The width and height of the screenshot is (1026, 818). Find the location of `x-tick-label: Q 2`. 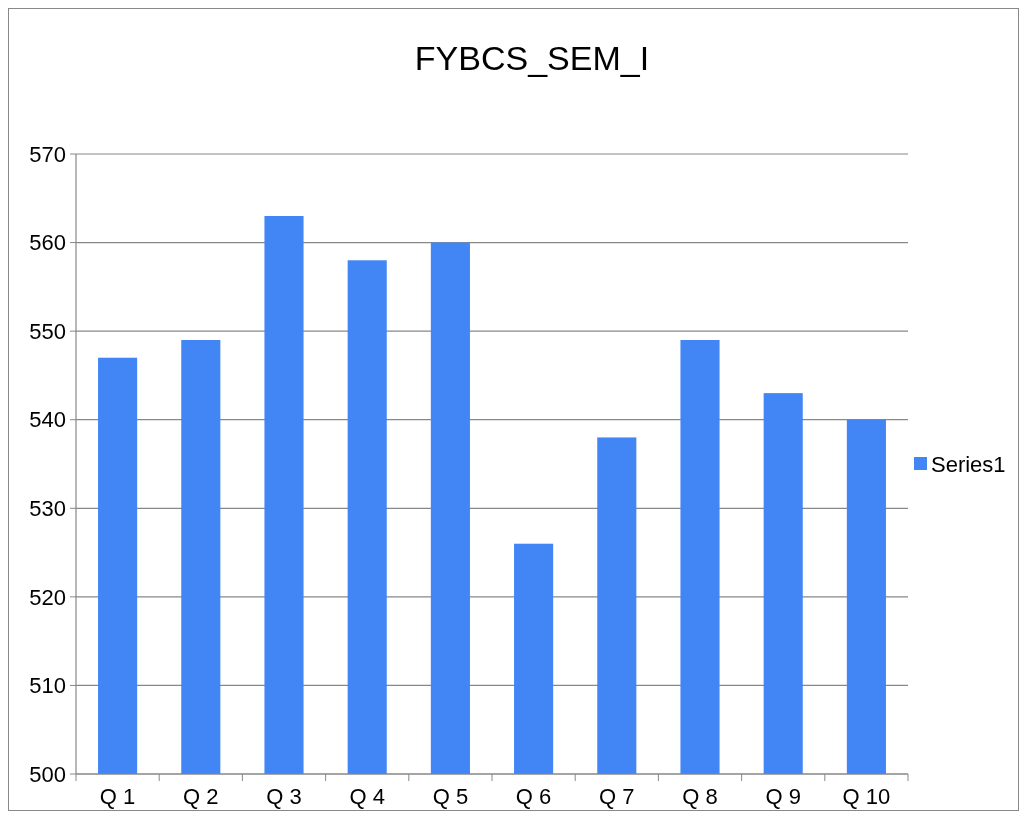

x-tick-label: Q 2 is located at coordinates (201, 796).